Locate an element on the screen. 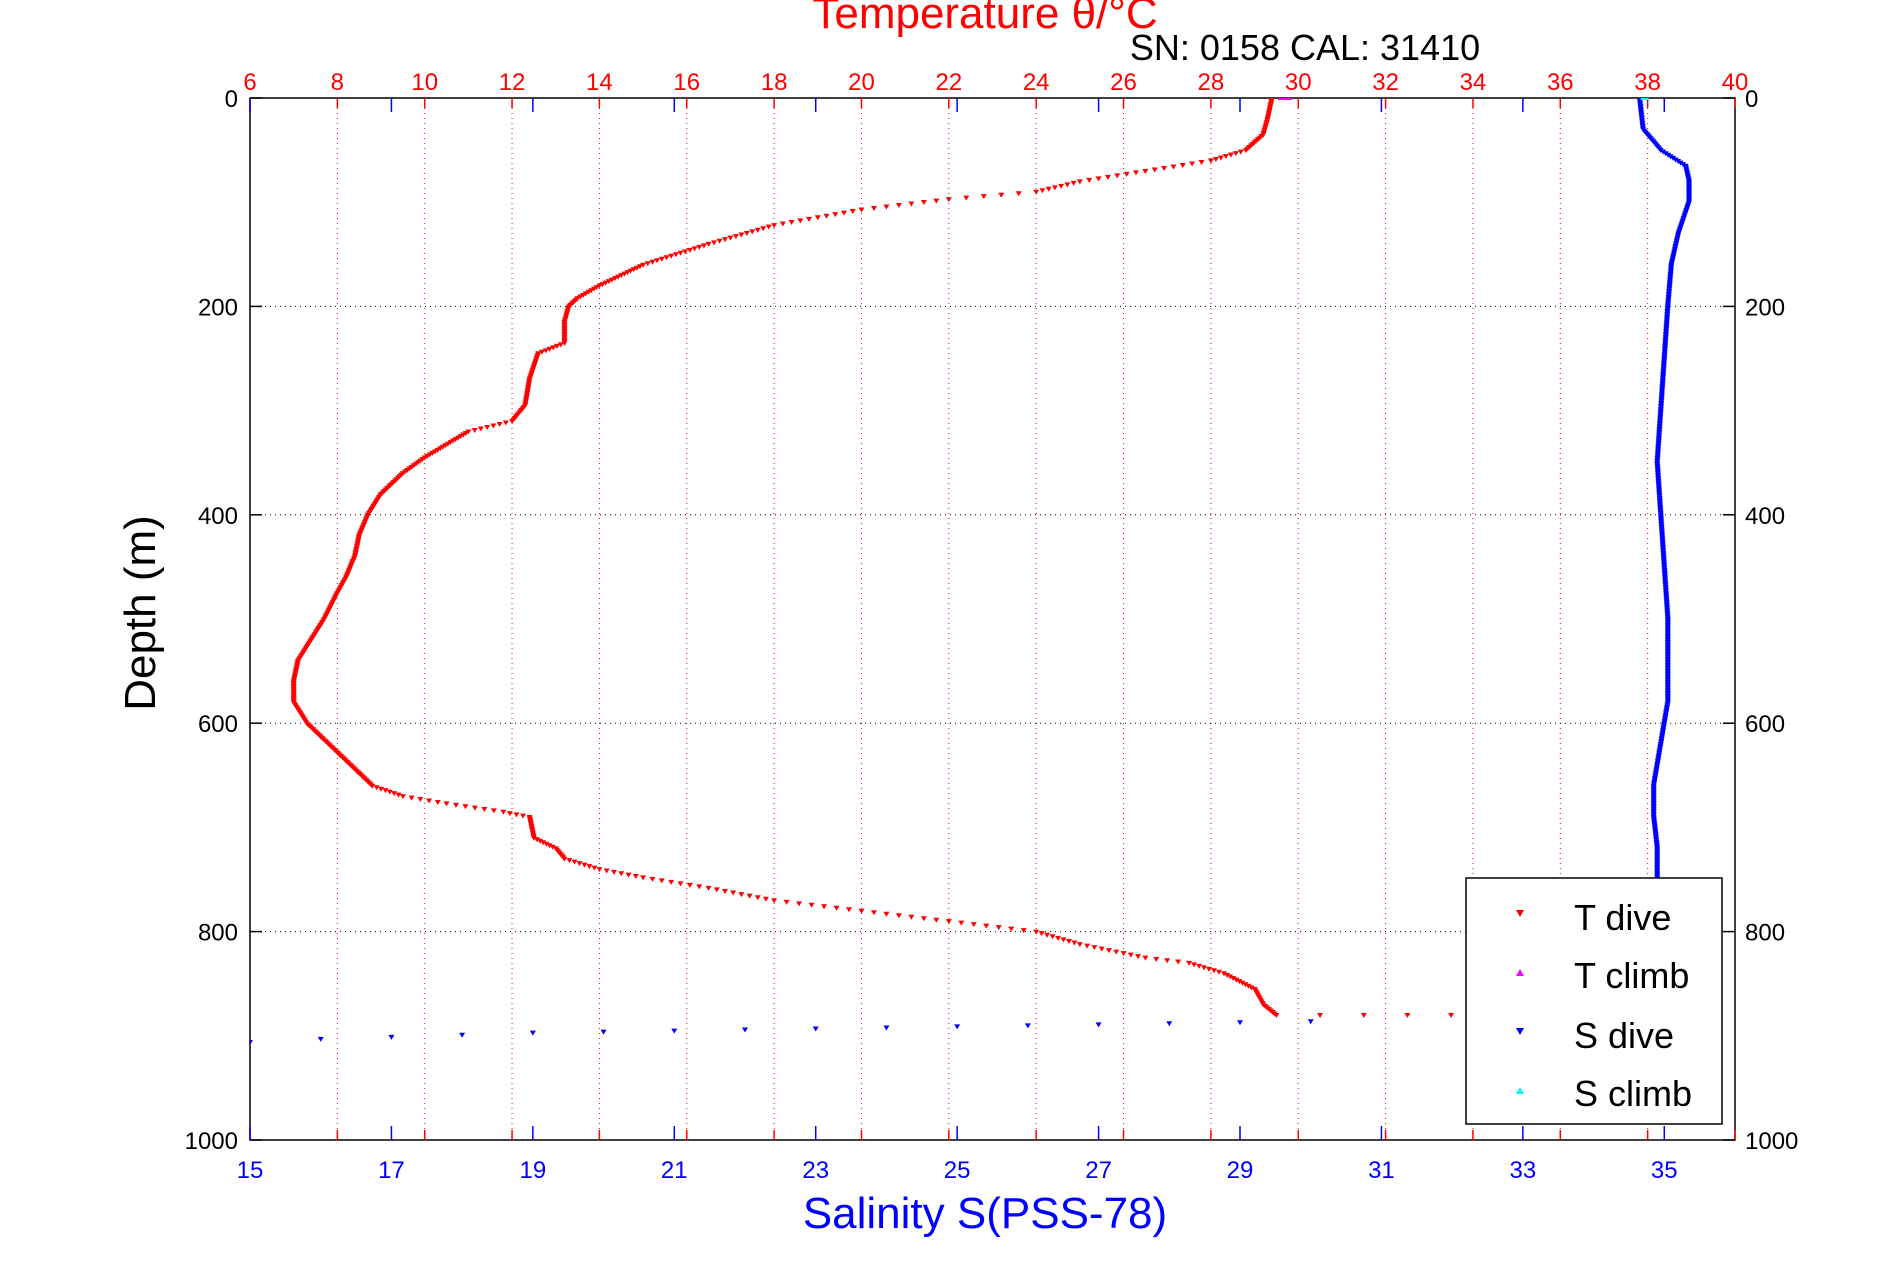 The image size is (1891, 1262). legend: T dive T climb S dive S climb is located at coordinates (1594, 1001).